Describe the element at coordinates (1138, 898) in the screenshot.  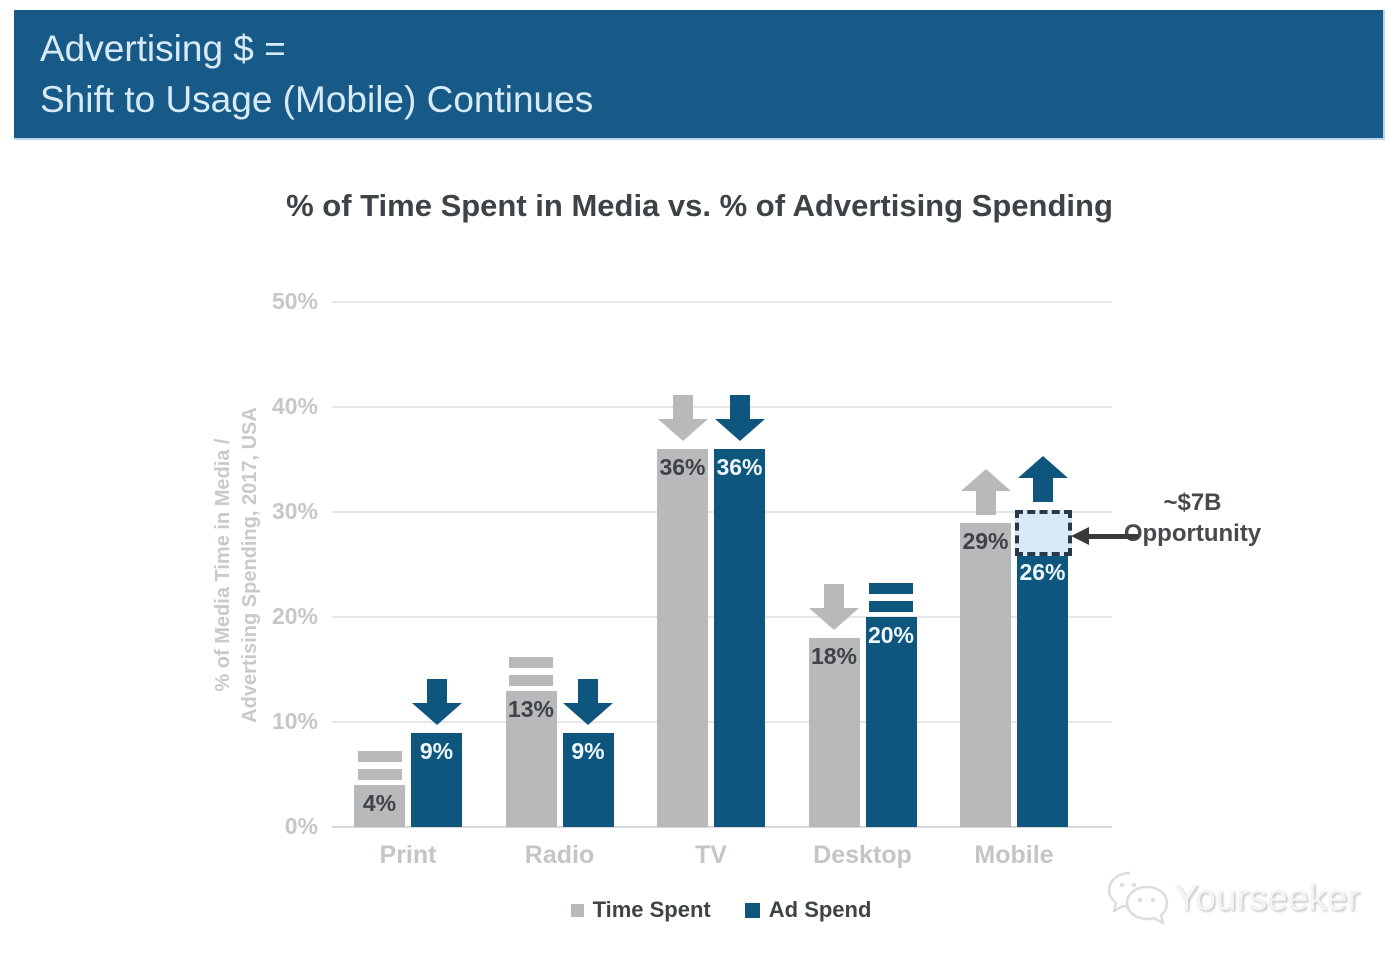
I see `wechat-icon` at that location.